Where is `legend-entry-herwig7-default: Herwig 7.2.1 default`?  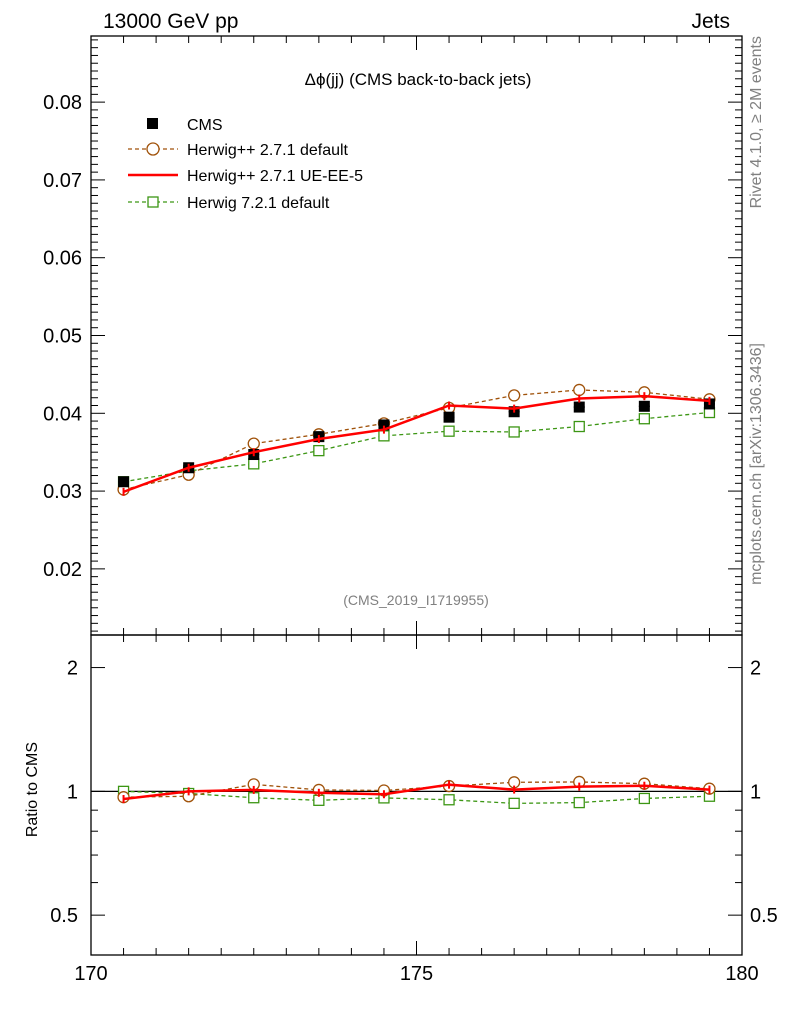 legend-entry-herwig7-default: Herwig 7.2.1 default is located at coordinates (229, 203).